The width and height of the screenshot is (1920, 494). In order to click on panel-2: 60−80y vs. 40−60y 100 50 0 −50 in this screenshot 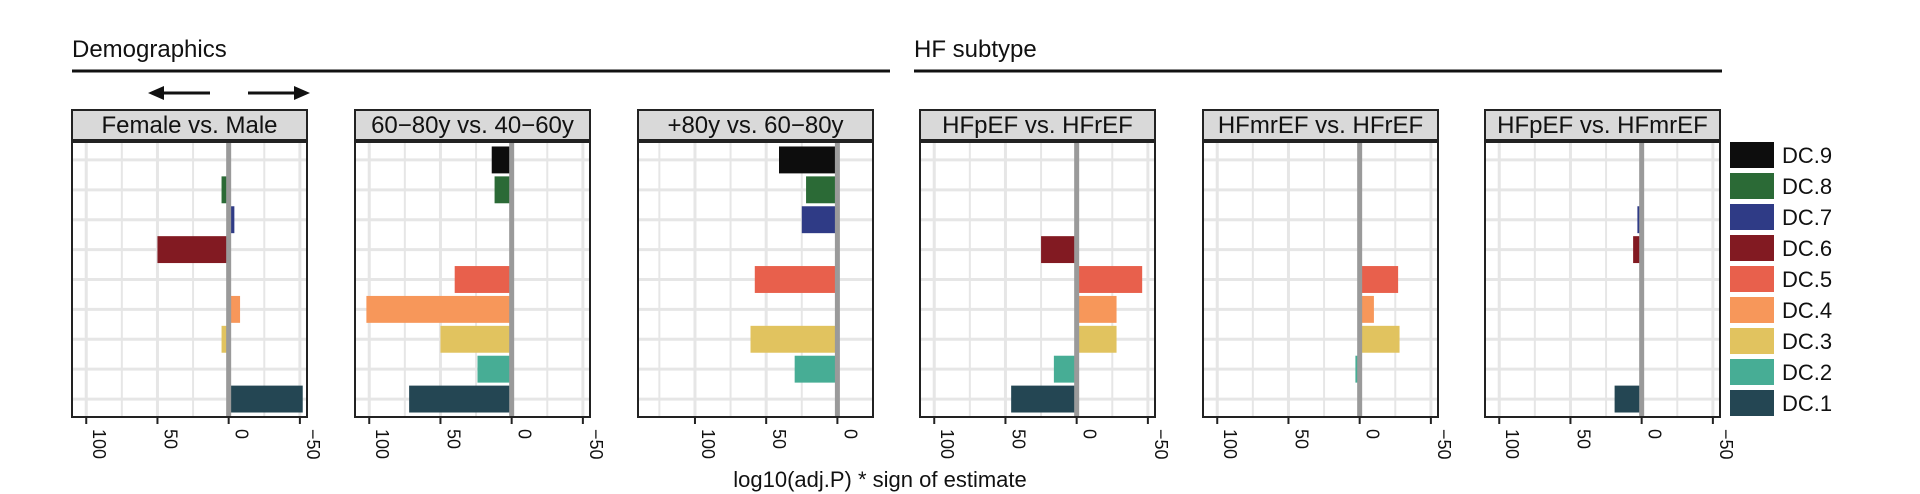, I will do `click(480, 284)`.